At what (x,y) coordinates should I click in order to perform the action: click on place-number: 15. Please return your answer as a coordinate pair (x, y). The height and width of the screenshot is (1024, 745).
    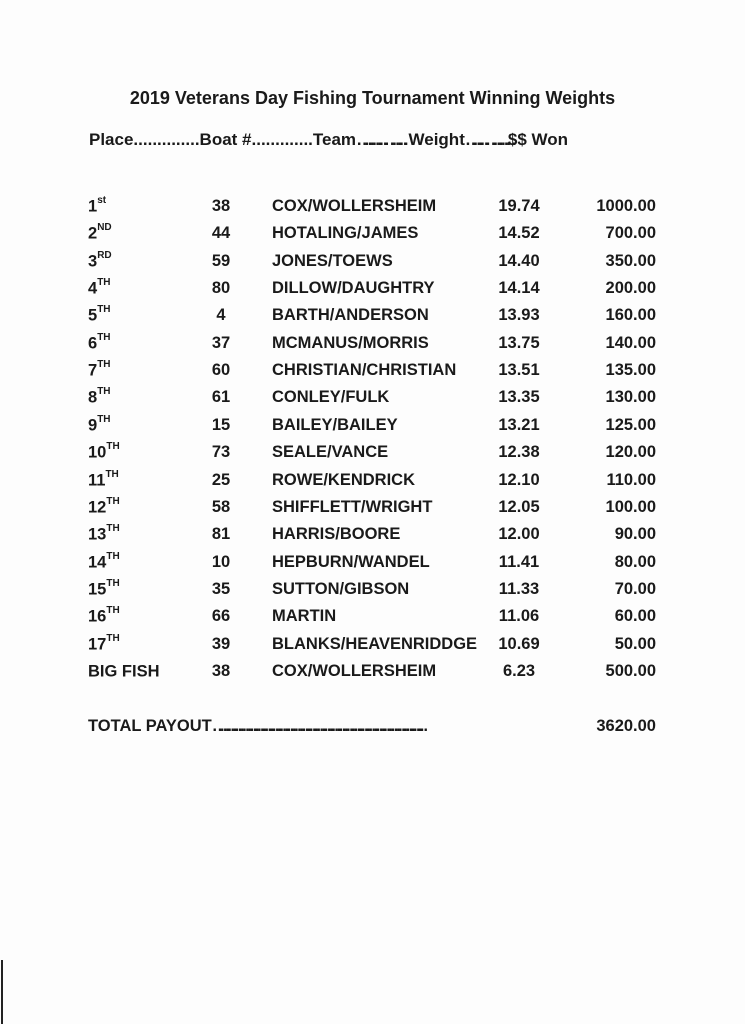
    Looking at the image, I should click on (97, 589).